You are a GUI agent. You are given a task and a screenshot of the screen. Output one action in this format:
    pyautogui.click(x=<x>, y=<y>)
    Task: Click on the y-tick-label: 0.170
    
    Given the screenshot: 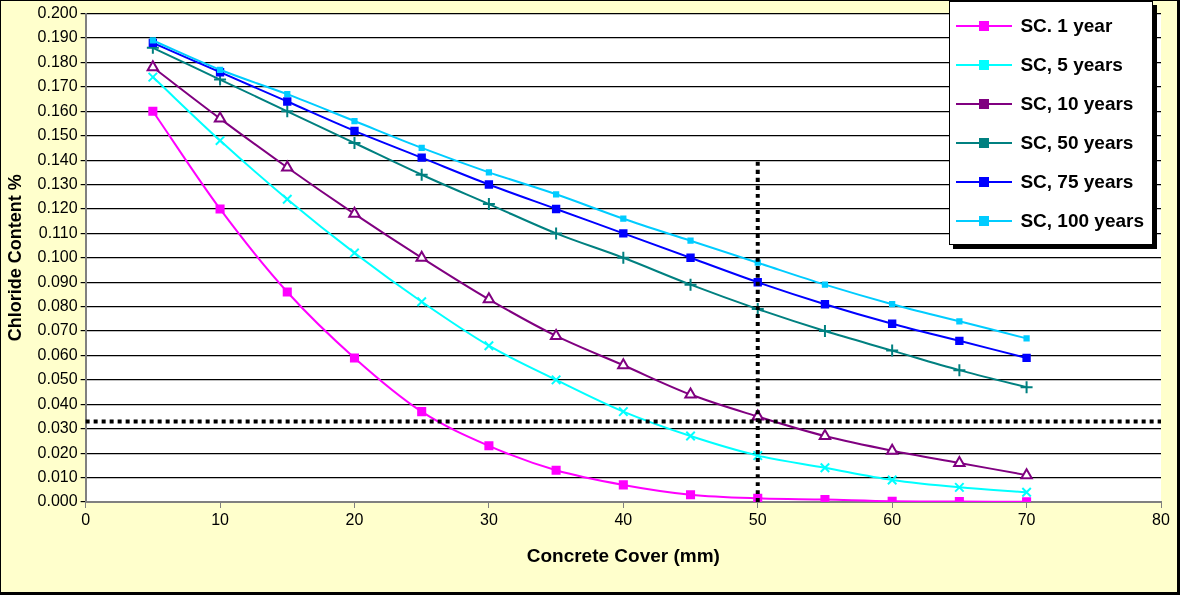 What is the action you would take?
    pyautogui.click(x=57, y=86)
    